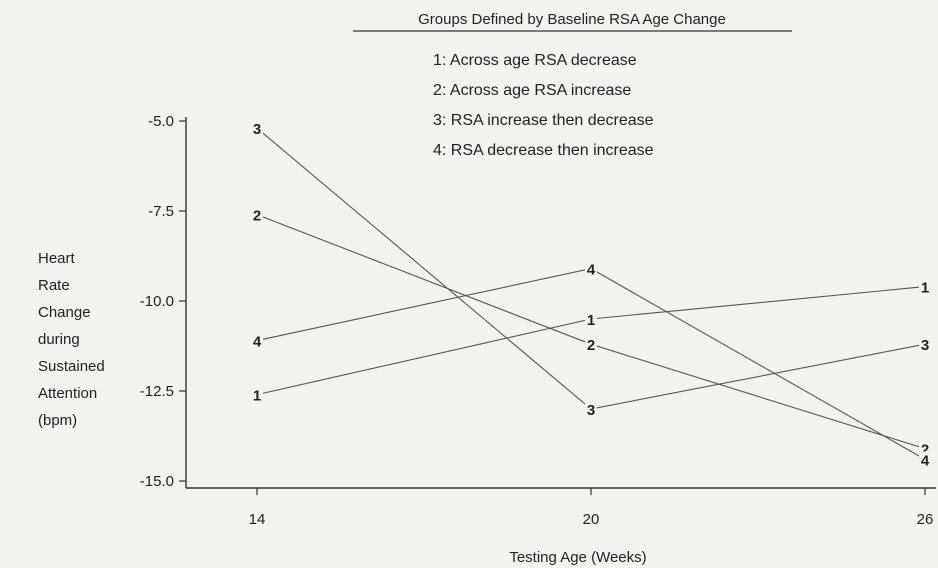 This screenshot has height=568, width=938. Describe the element at coordinates (71, 366) in the screenshot. I see `y-axis-label-line: Sustained` at that location.